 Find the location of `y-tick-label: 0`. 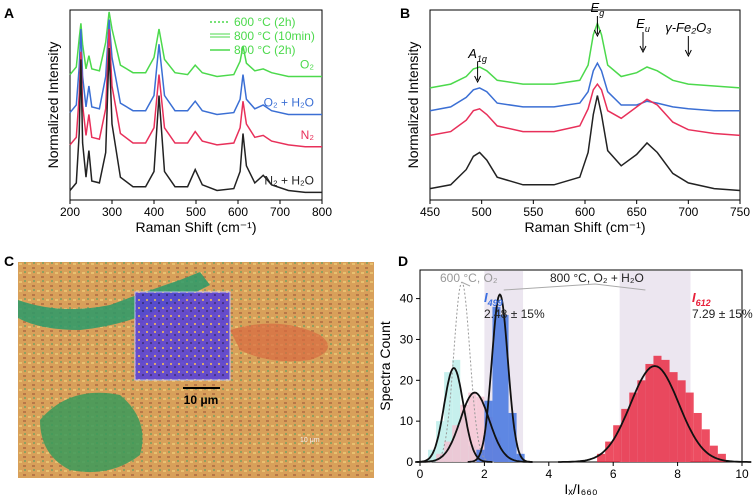

y-tick-label: 0 is located at coordinates (409, 462).